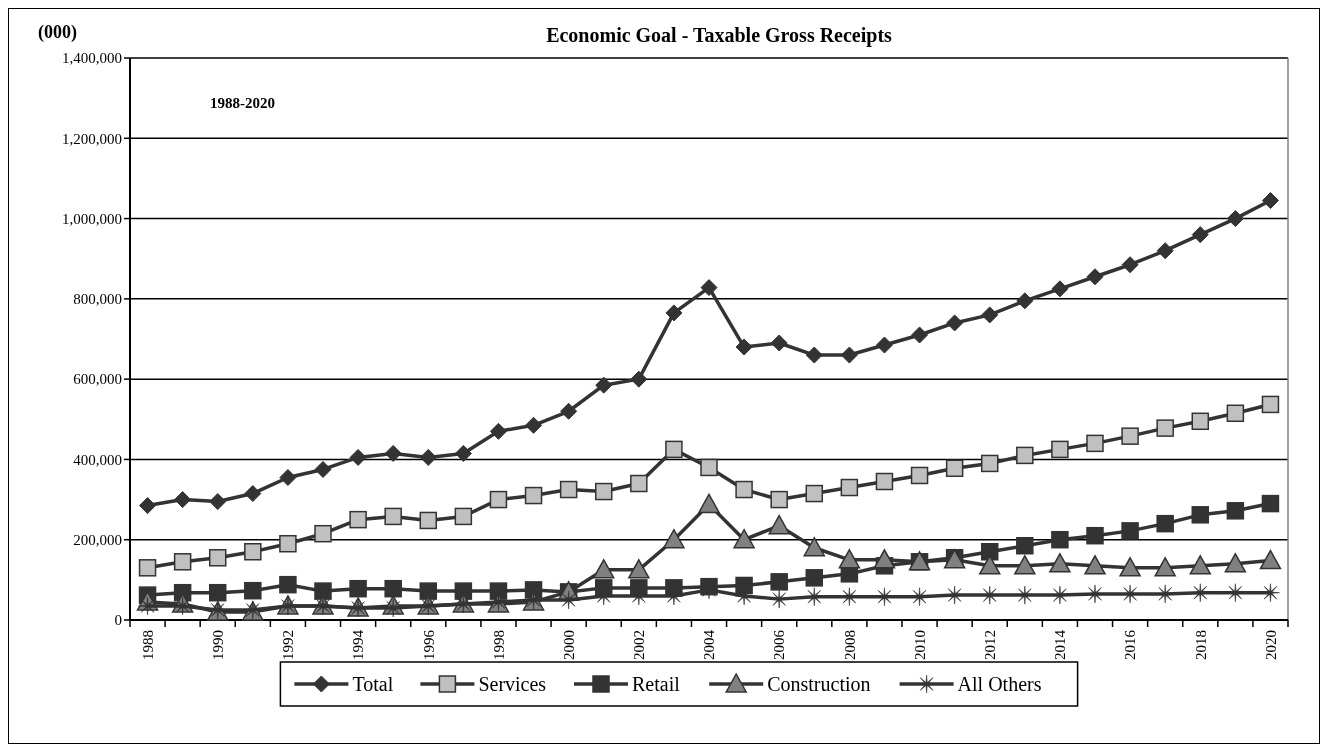  I want to click on y-tick-label: 1,200,000, so click(92, 138).